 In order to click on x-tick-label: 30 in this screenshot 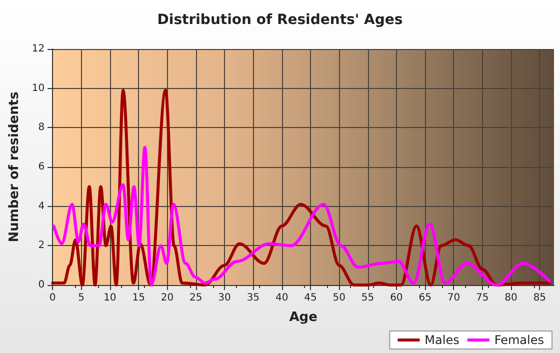, I will do `click(224, 298)`.